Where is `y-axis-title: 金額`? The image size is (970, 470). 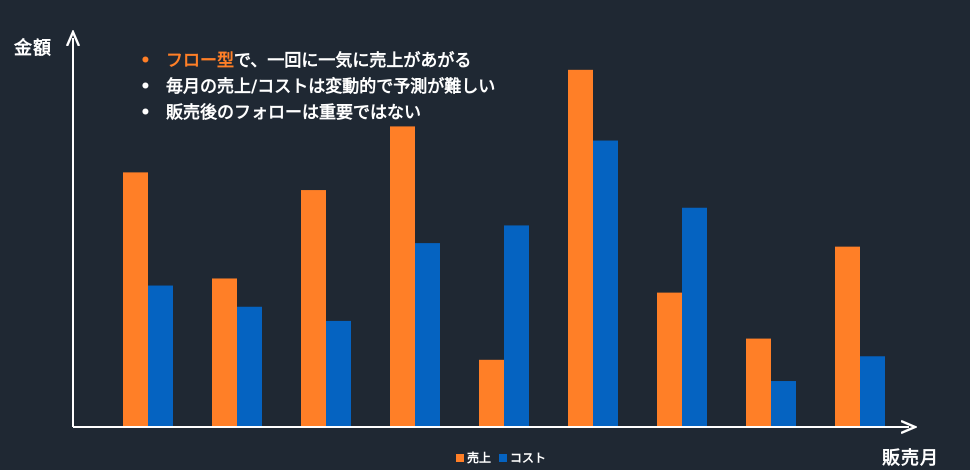
y-axis-title: 金額 is located at coordinates (33, 48).